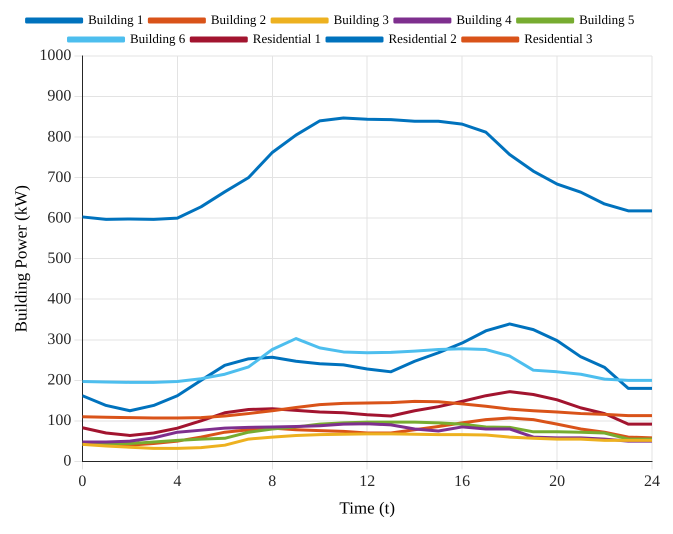 The height and width of the screenshot is (534, 673). What do you see at coordinates (59, 380) in the screenshot?
I see `y-tick-label: 200` at bounding box center [59, 380].